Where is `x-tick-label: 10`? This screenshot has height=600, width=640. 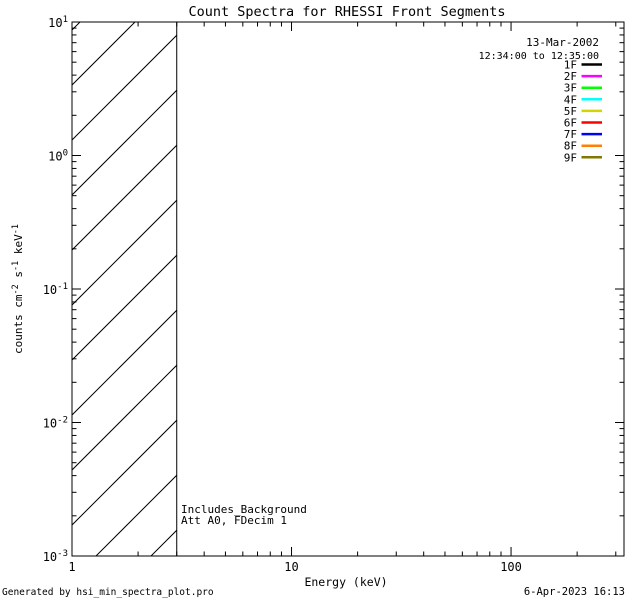 x-tick-label: 10 is located at coordinates (291, 567).